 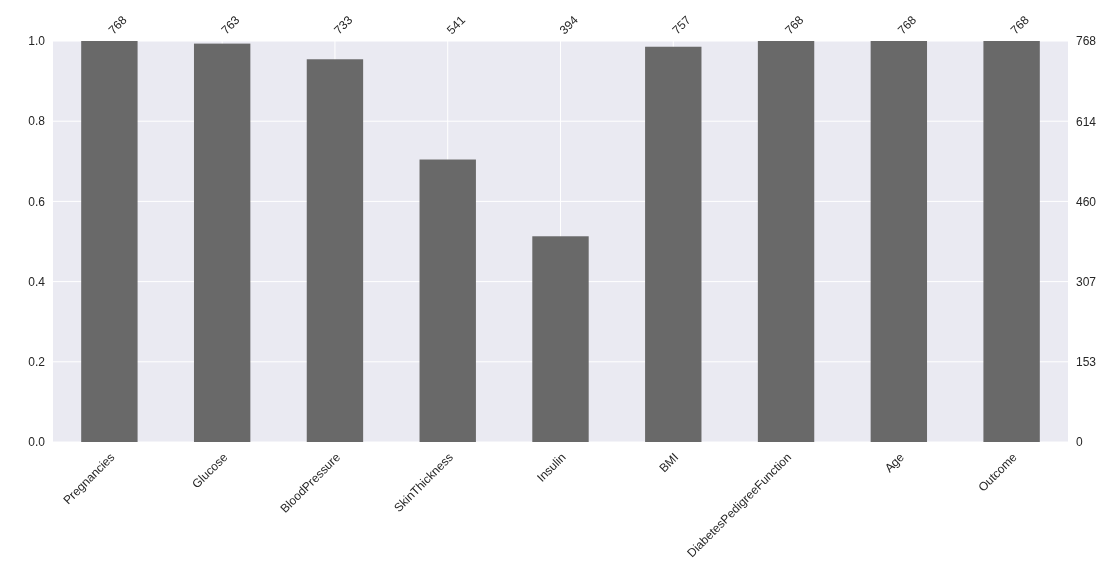 I want to click on data-label: 763, so click(x=230, y=25).